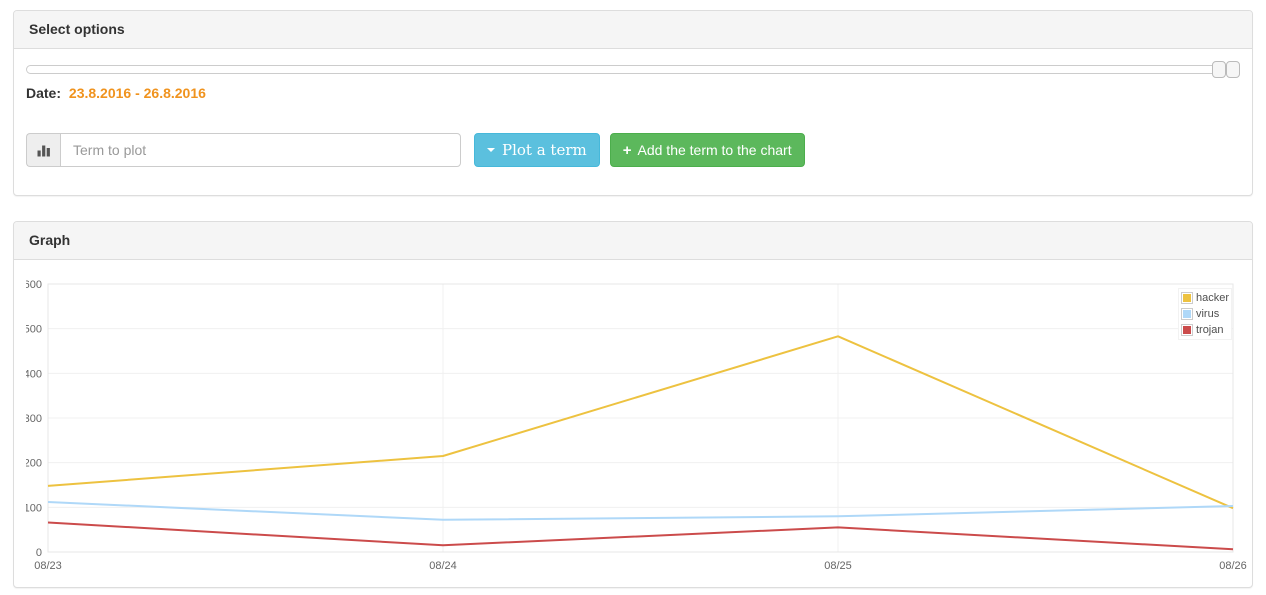 Image resolution: width=1266 pixels, height=595 pixels. I want to click on legend-item-trojan: trojan, so click(1204, 330).